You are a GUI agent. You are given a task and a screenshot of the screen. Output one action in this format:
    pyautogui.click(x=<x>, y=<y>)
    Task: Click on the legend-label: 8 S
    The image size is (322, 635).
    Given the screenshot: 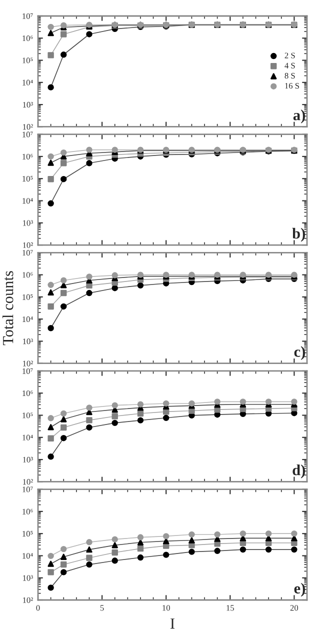 What is the action you would take?
    pyautogui.click(x=289, y=75)
    